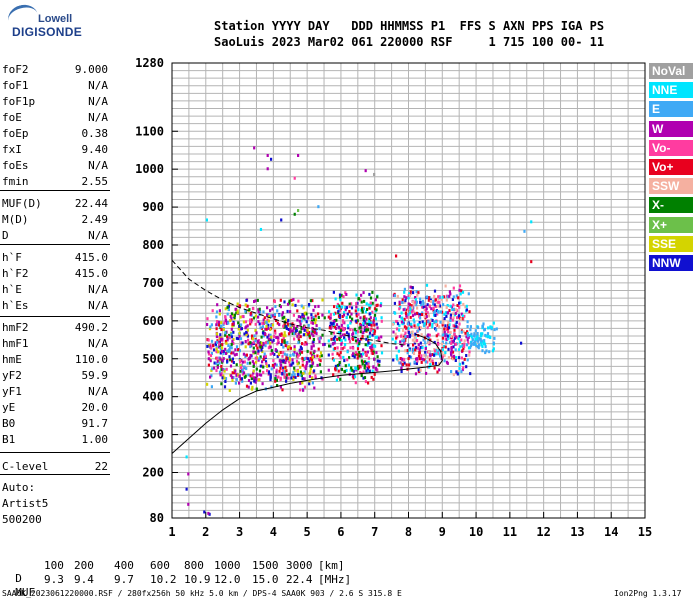 The height and width of the screenshot is (600, 700). Describe the element at coordinates (9, 423) in the screenshot. I see `param-label: B0` at that location.